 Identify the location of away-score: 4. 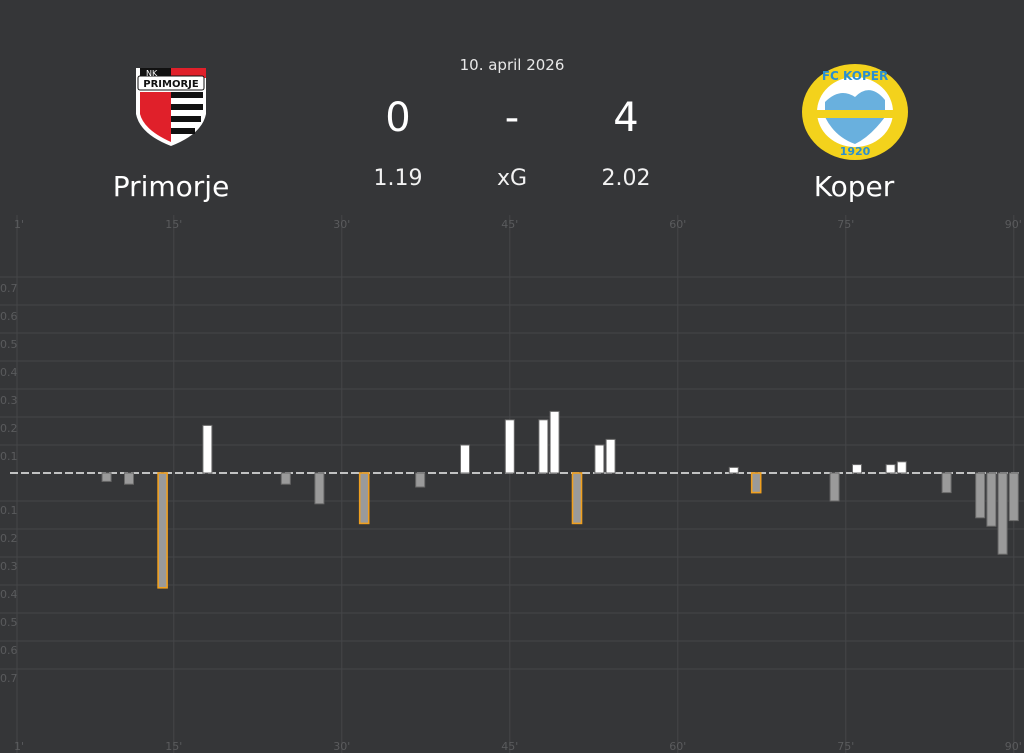
(626, 118).